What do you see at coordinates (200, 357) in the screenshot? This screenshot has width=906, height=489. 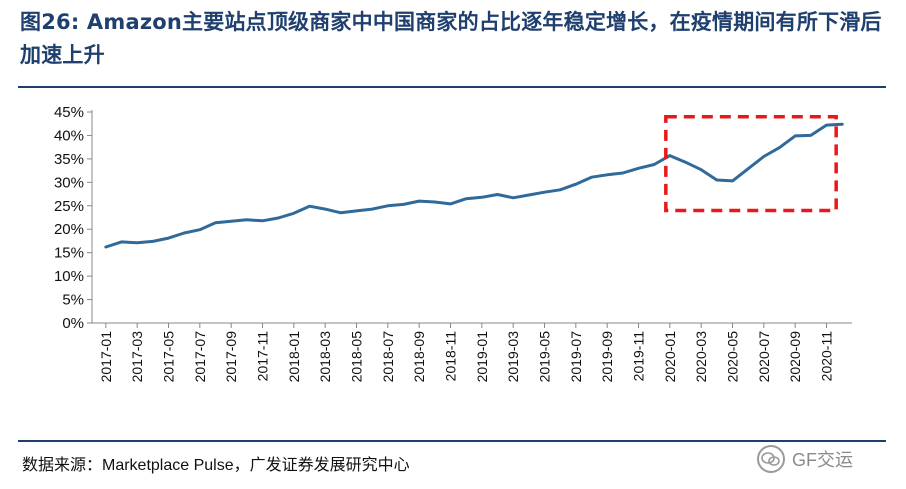 I see `x-tick-label: 2017-07` at bounding box center [200, 357].